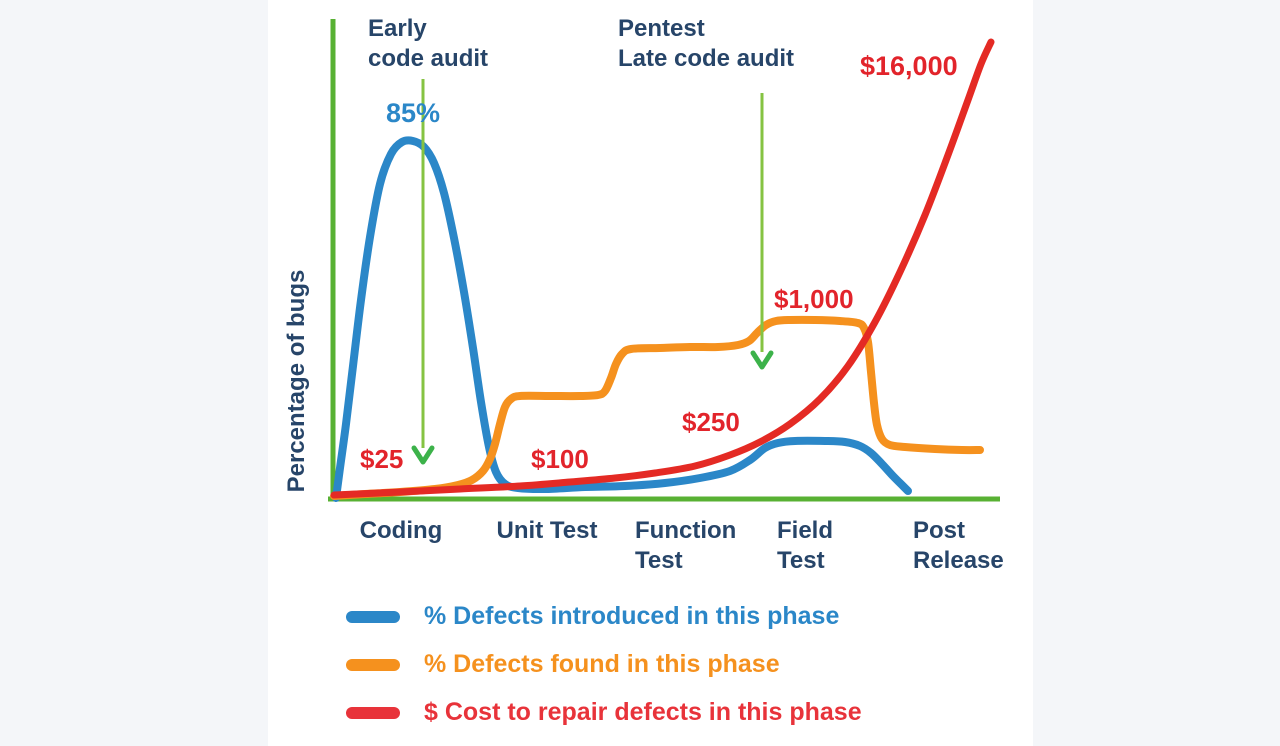 Image resolution: width=1280 pixels, height=746 pixels. I want to click on legend-swatch-red-line, so click(373, 712).